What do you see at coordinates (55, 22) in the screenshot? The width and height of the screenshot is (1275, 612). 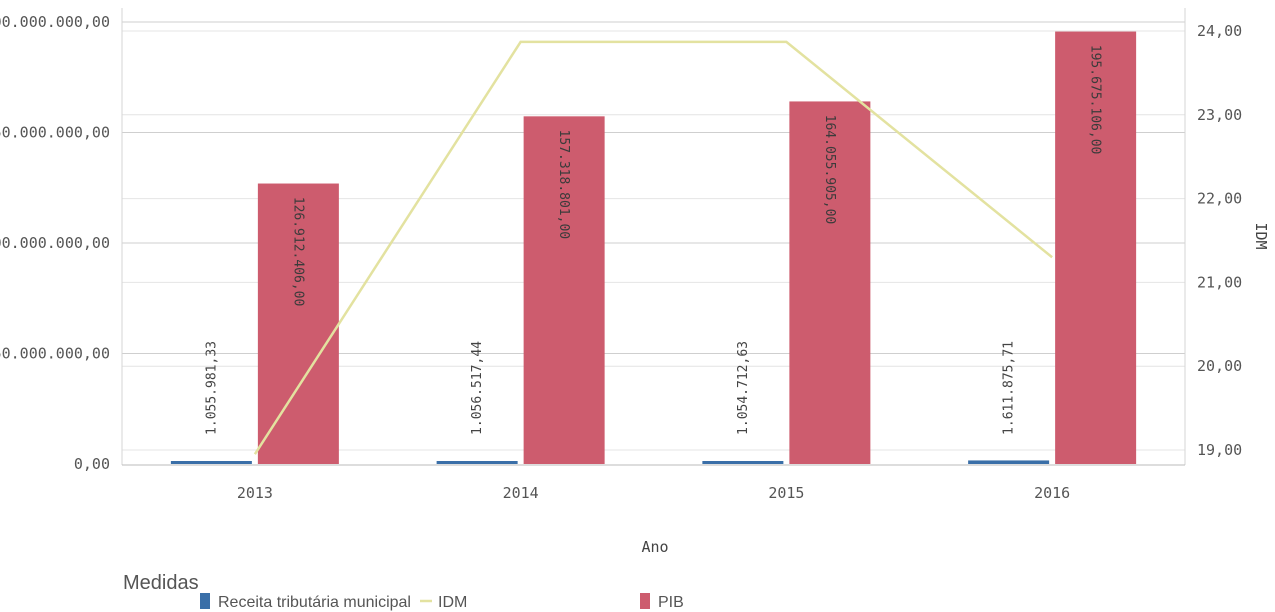 I see `y-tick-label: 200.000.000,00` at bounding box center [55, 22].